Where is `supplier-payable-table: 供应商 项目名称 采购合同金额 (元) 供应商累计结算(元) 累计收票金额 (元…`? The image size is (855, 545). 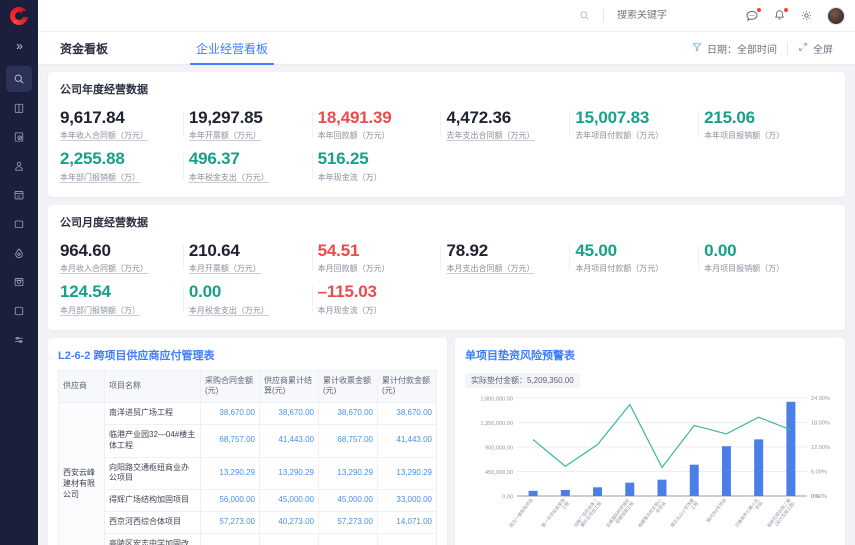 supplier-payable-table: 供应商 项目名称 采购合同金额 (元) 供应商累计结算(元) 累计收票金额 (元… is located at coordinates (247, 457).